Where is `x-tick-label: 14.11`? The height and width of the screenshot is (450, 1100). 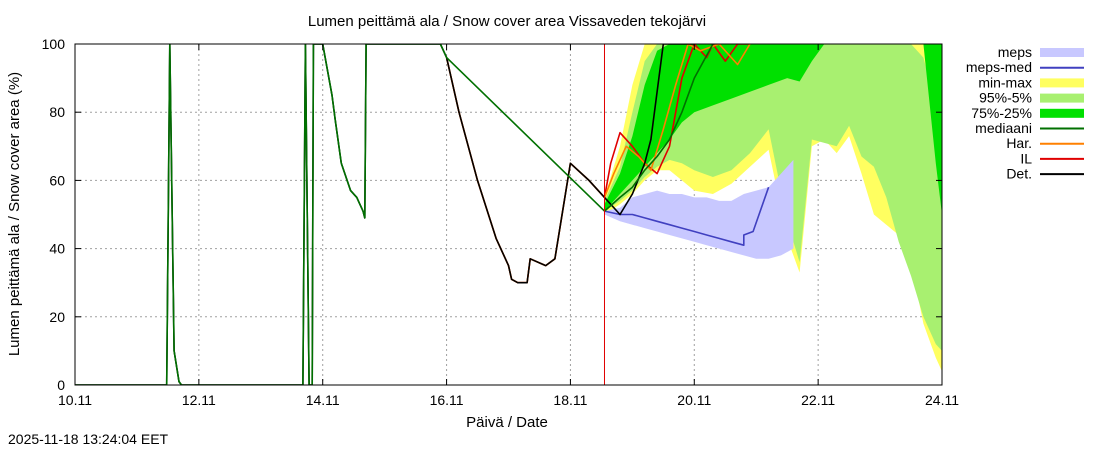 x-tick-label: 14.11 is located at coordinates (323, 400).